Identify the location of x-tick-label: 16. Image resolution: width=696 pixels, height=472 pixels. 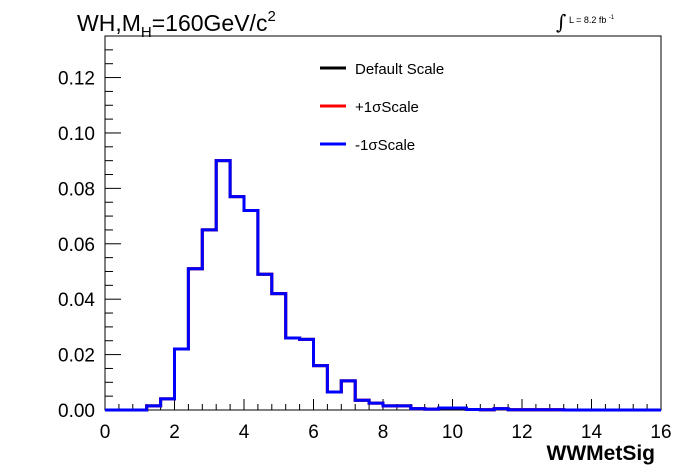
(660, 432).